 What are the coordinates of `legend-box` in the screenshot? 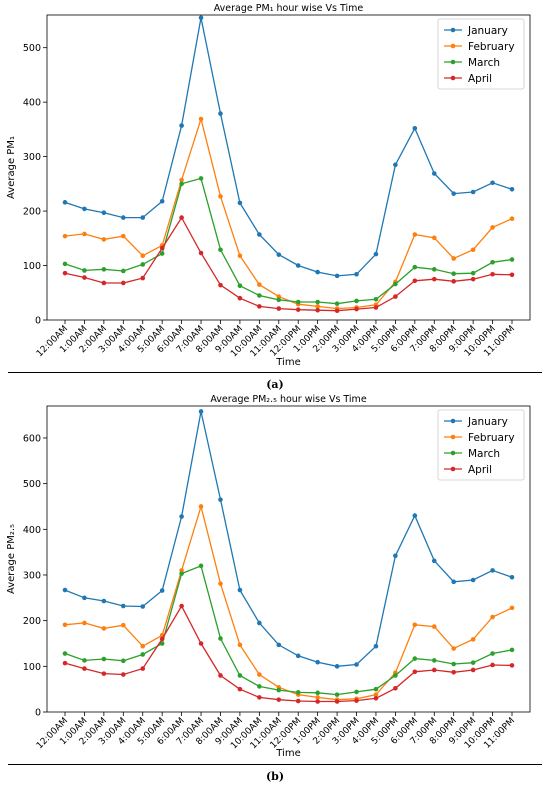 It's located at (481, 445).